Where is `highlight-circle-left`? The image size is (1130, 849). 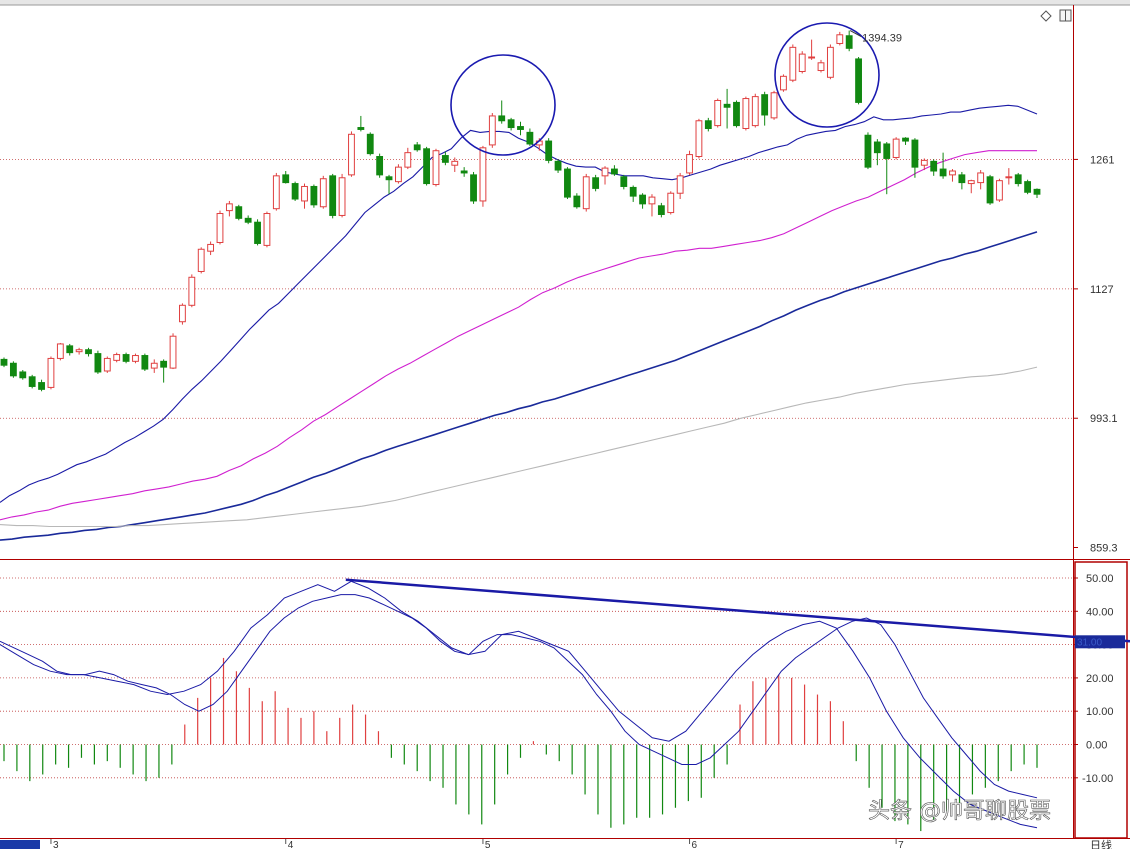
highlight-circle-left is located at coordinates (503, 105).